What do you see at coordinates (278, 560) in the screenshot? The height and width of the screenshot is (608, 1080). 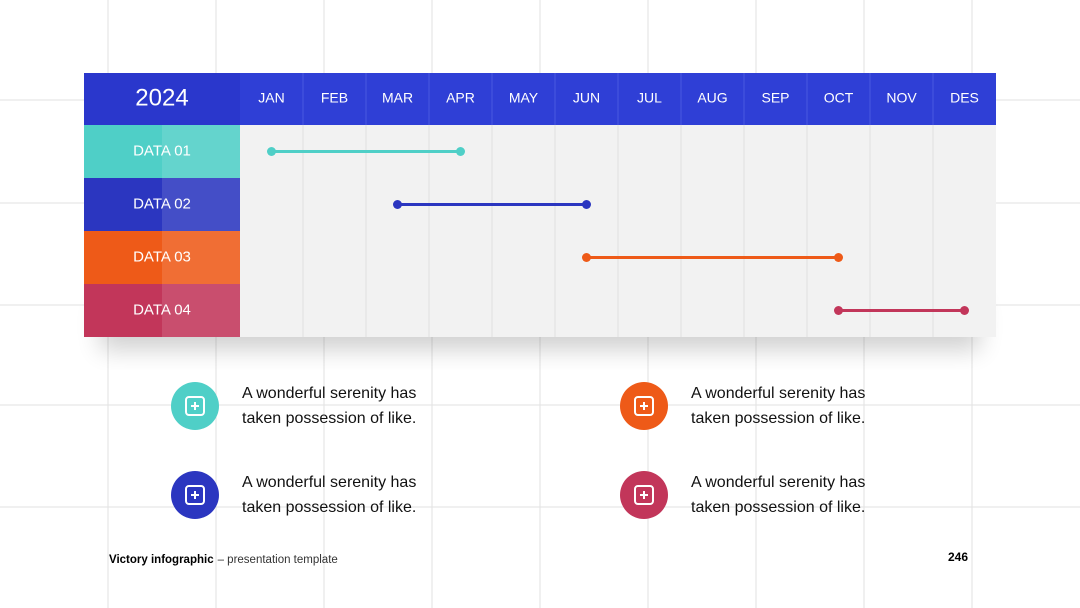 I see `tagline: – presentation template` at bounding box center [278, 560].